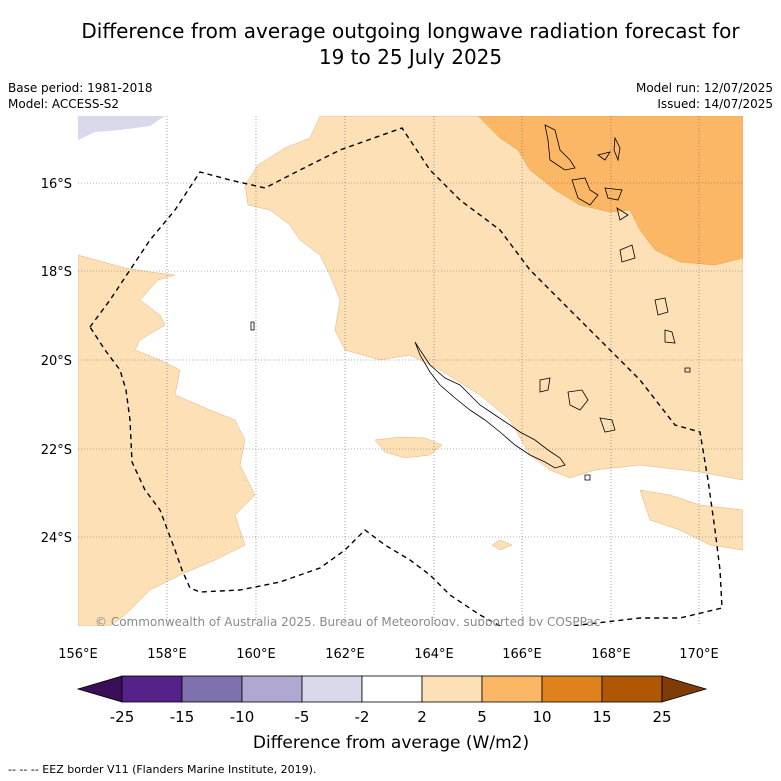  Describe the element at coordinates (56, 184) in the screenshot. I see `lat-label: 16°S` at that location.